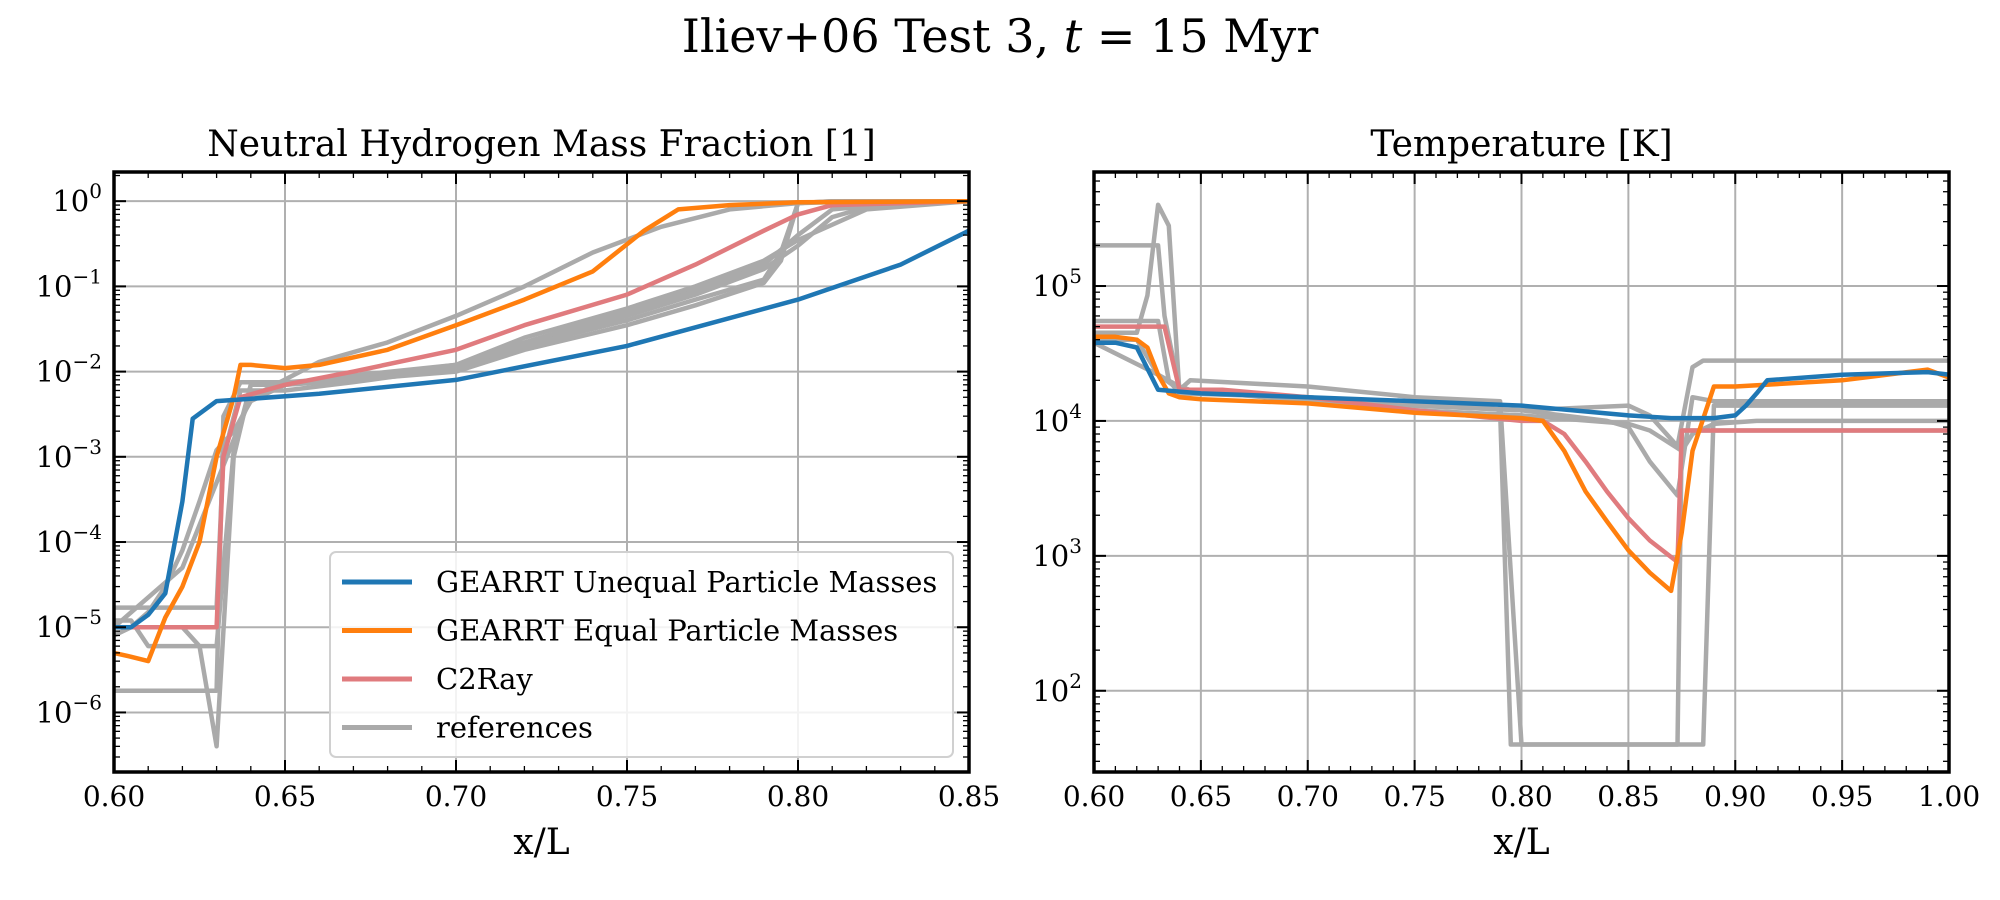  Describe the element at coordinates (484, 679) in the screenshot. I see `legend-label: C2Ray` at that location.